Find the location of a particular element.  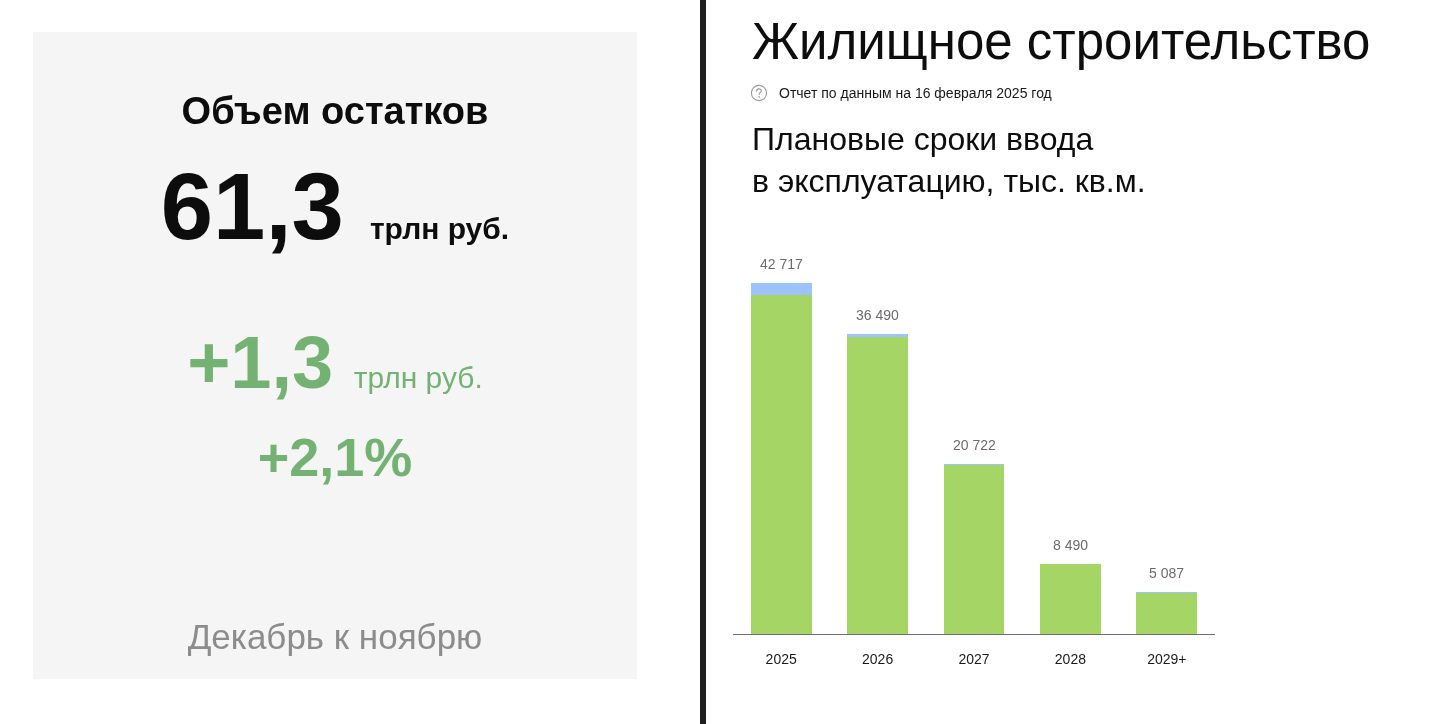

text: Жилищное строительство is located at coordinates (1061, 41).